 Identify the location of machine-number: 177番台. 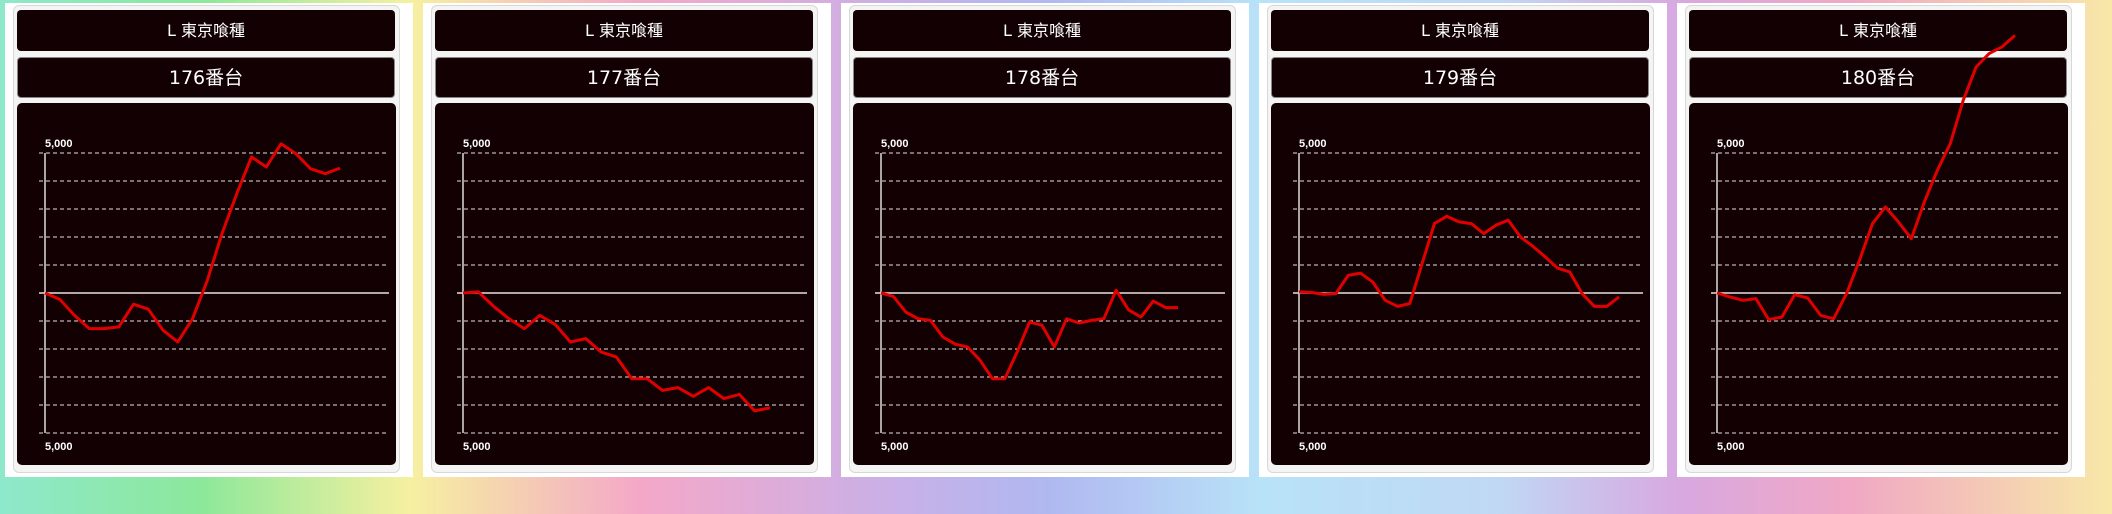
(624, 77).